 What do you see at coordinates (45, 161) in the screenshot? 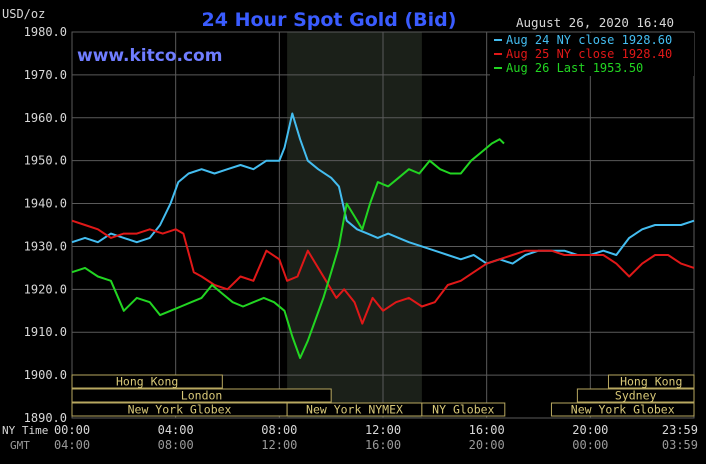
I see `y-tick-label: 1950.0` at bounding box center [45, 161].